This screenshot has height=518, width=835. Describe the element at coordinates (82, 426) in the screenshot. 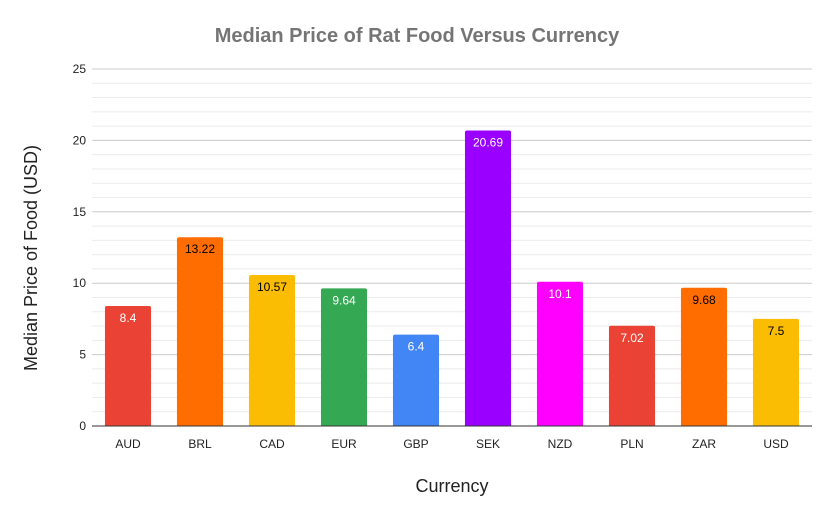

I see `y-tick-label: 0` at that location.